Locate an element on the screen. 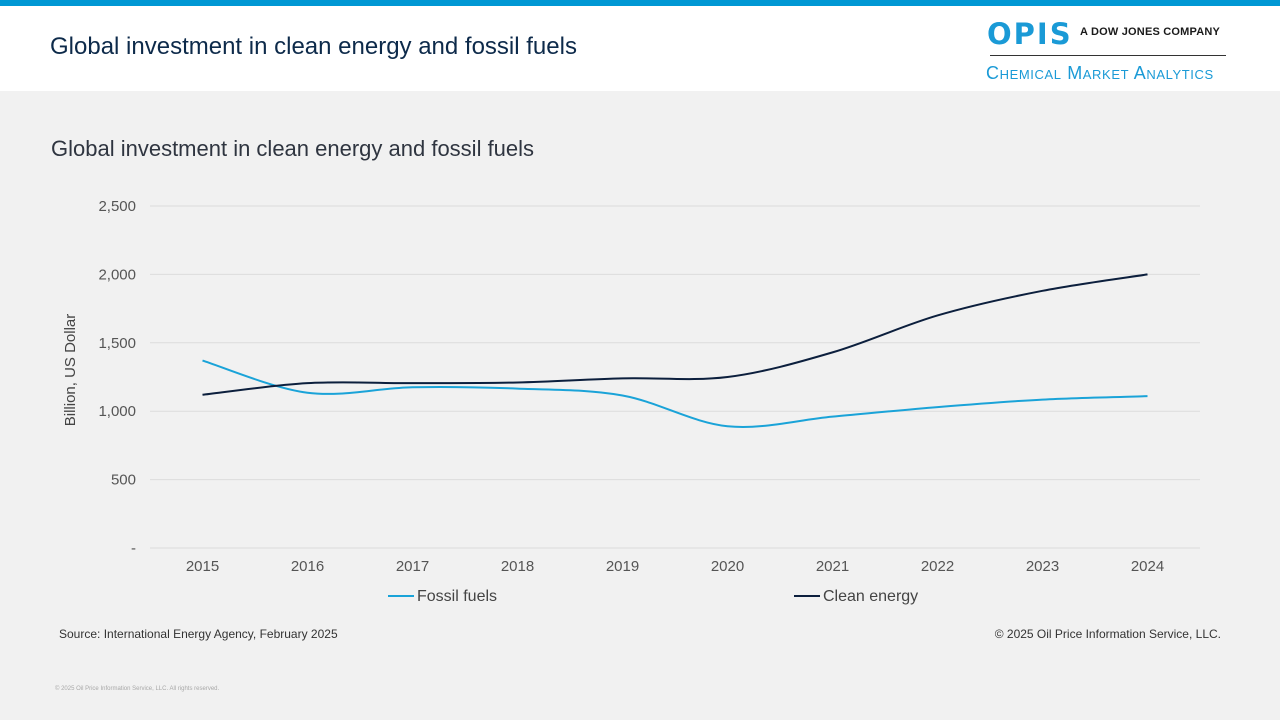 The image size is (1280, 720). y-tick-label: 500 is located at coordinates (123, 480).